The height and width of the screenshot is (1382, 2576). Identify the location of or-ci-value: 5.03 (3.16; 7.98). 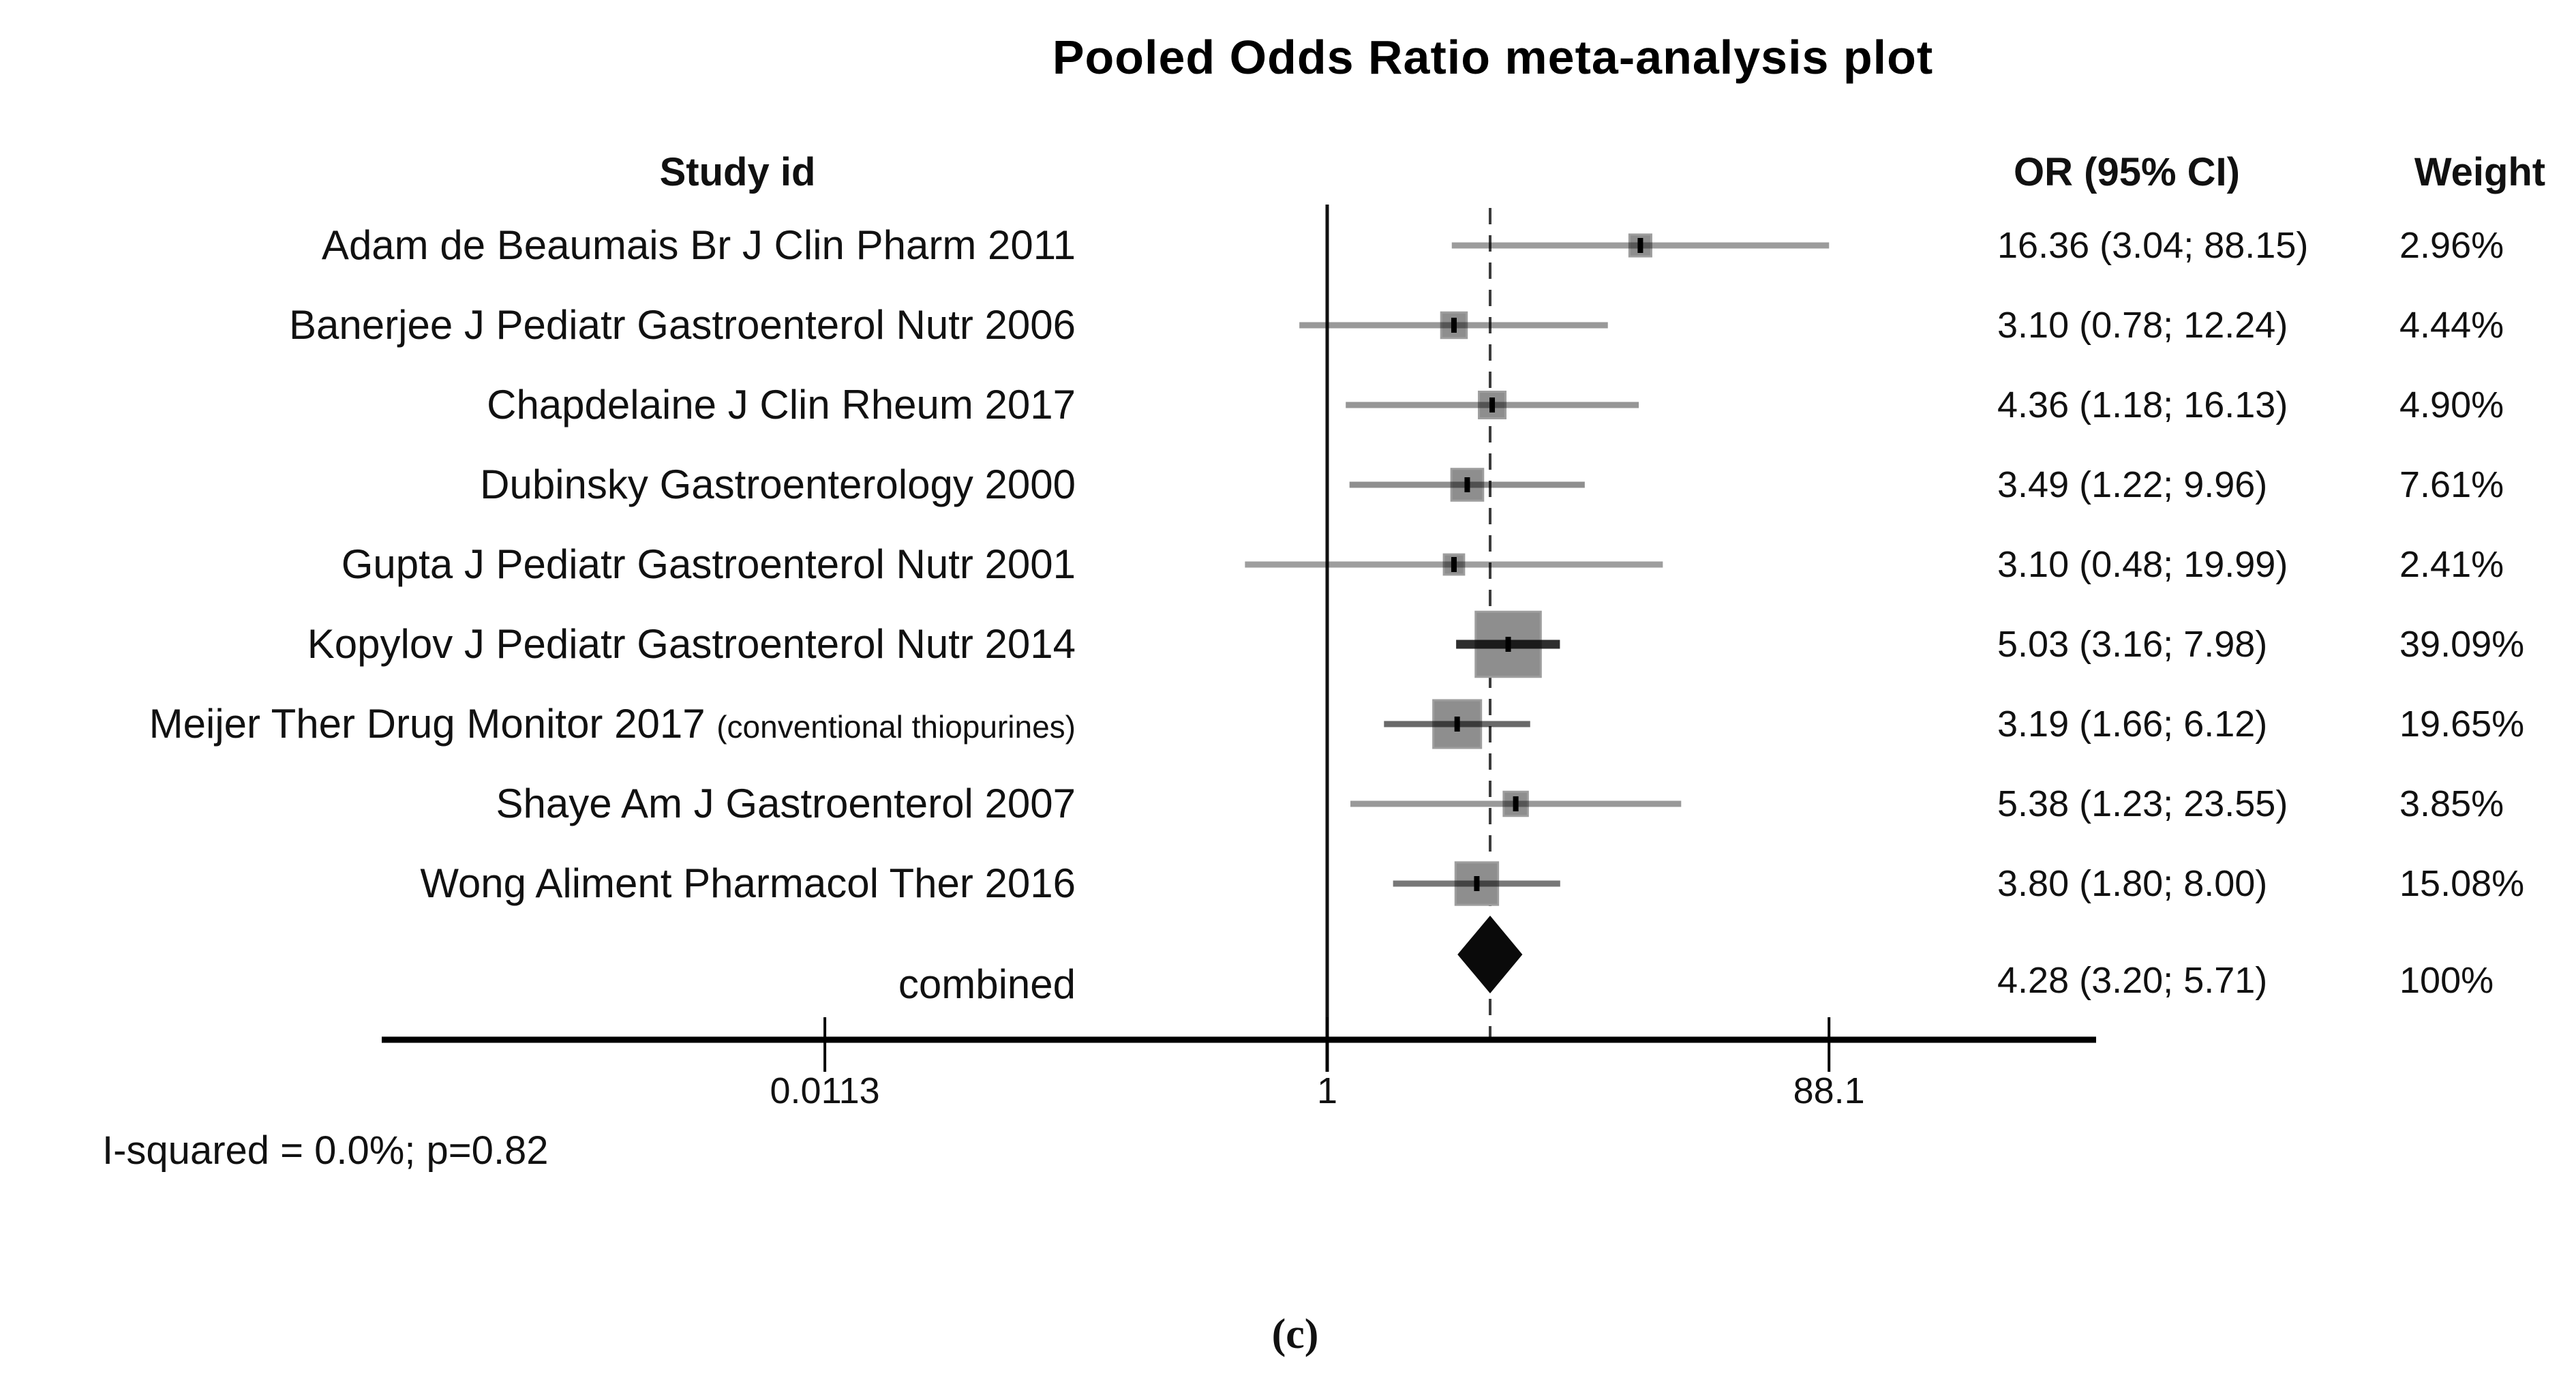
(2132, 645).